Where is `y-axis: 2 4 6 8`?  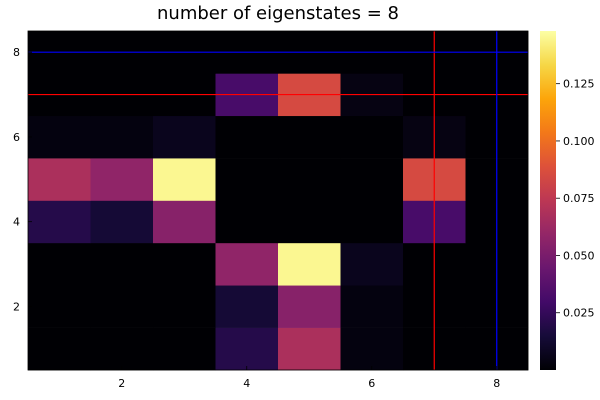 y-axis: 2 4 6 8 is located at coordinates (22, 179).